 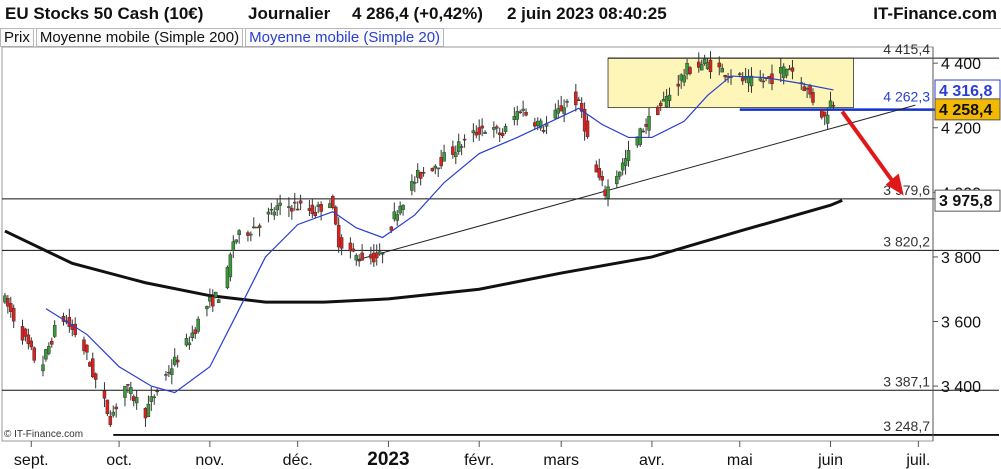 What do you see at coordinates (961, 64) in the screenshot?
I see `y-tick-label: 4 400` at bounding box center [961, 64].